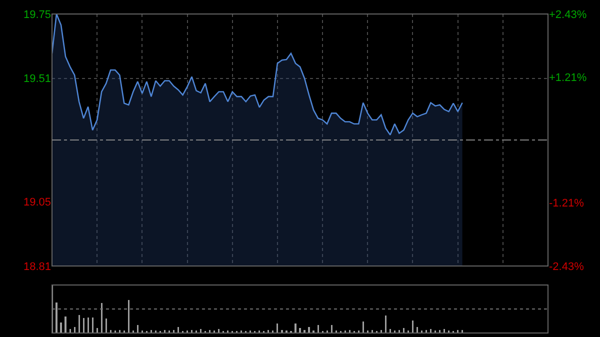 This screenshot has height=337, width=600. What do you see at coordinates (37, 79) in the screenshot?
I see `y-tick-label: 19.51` at bounding box center [37, 79].